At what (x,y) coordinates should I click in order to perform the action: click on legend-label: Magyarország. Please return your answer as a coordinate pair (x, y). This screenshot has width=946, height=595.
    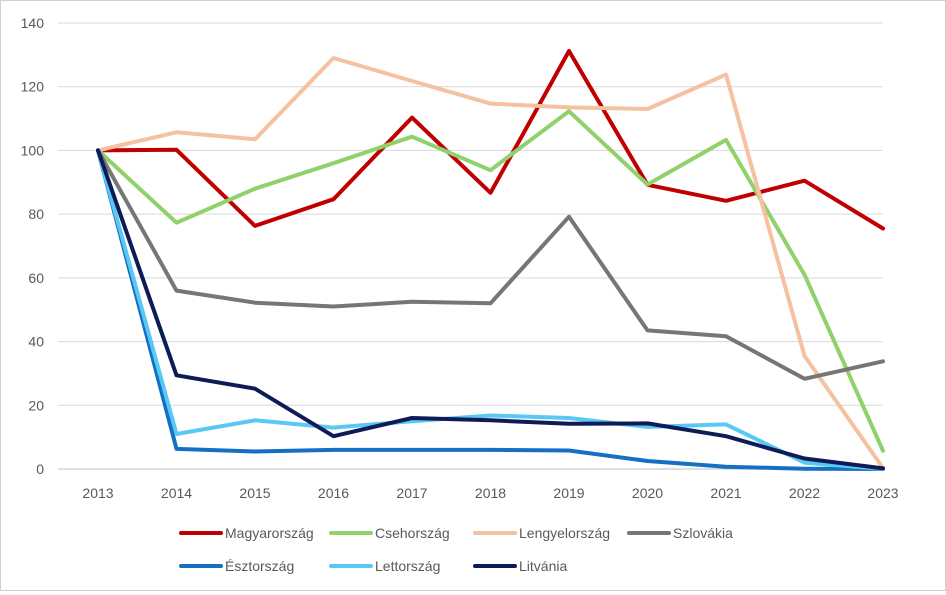
    Looking at the image, I should click on (269, 533).